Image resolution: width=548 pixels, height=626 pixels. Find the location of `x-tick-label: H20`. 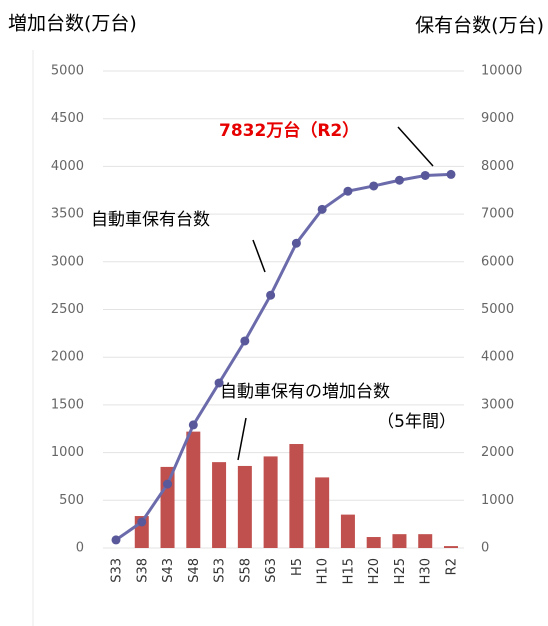

x-tick-label: H20 is located at coordinates (374, 571).